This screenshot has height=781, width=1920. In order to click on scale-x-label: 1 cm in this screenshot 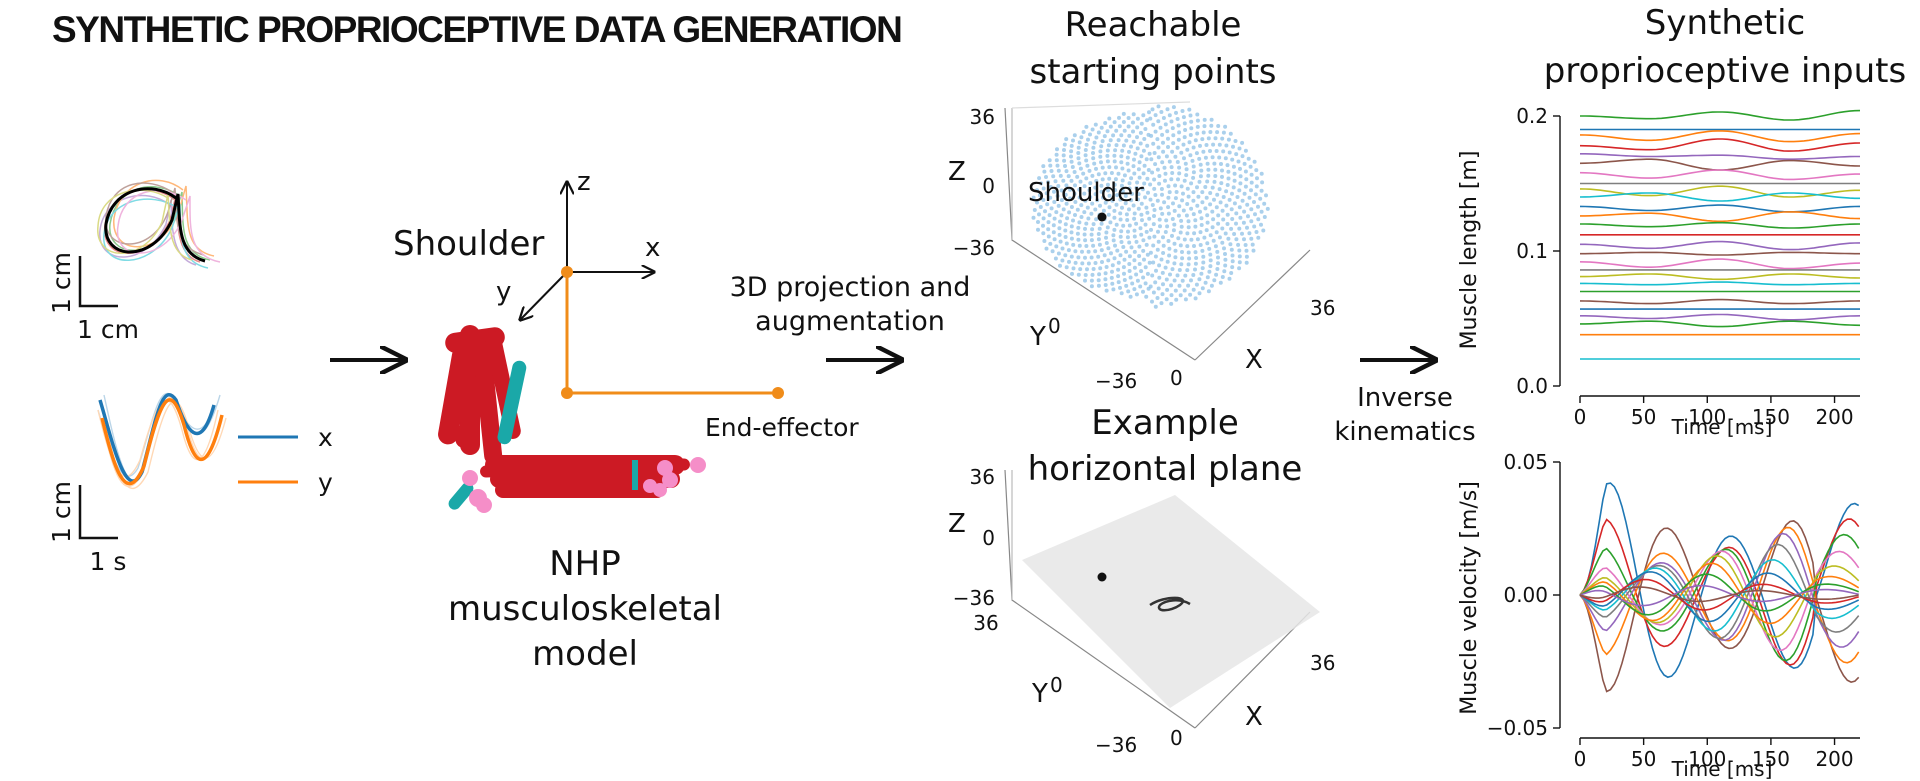, I will do `click(108, 329)`.